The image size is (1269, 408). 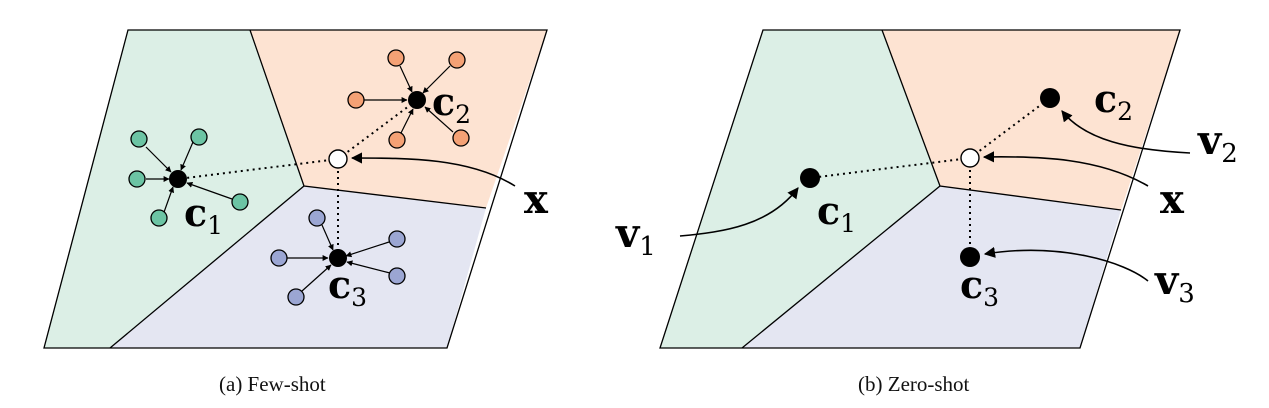 What do you see at coordinates (739, 212) in the screenshot?
I see `class-vector-arrow-v1` at bounding box center [739, 212].